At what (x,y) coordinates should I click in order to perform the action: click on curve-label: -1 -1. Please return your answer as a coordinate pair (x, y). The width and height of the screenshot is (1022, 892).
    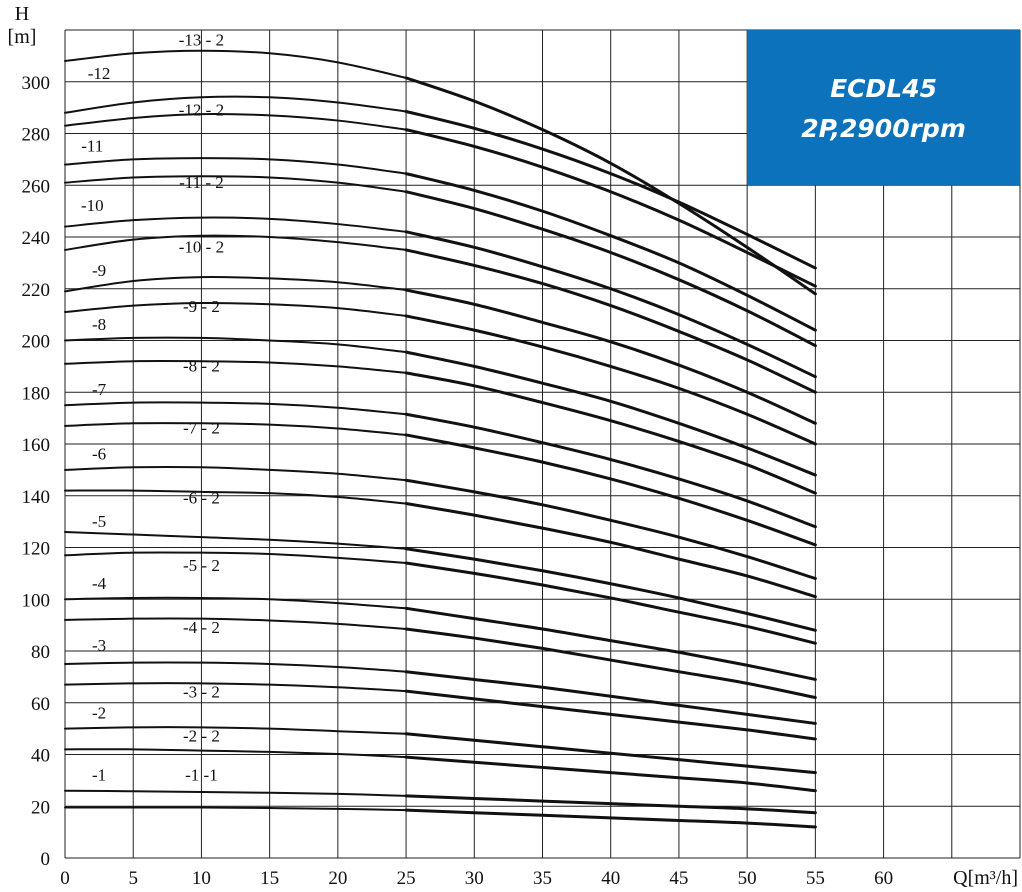
    Looking at the image, I should click on (201, 774).